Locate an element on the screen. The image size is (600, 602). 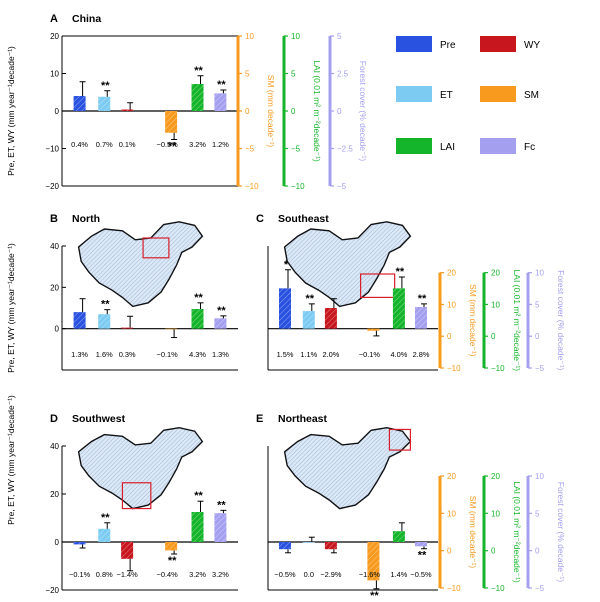
percent-label-et: 0.8% is located at coordinates (104, 574).